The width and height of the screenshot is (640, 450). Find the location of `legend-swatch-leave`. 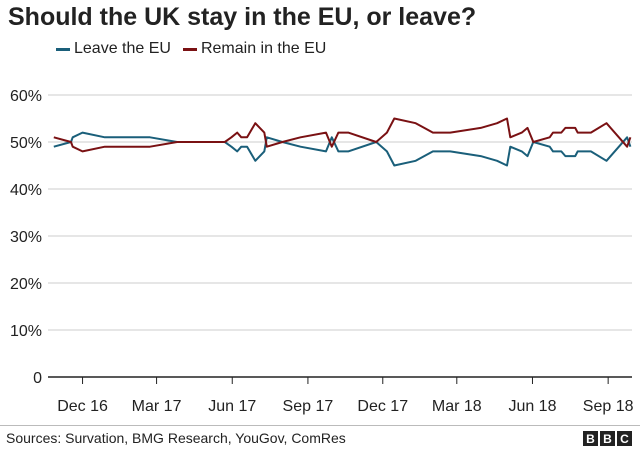

legend-swatch-leave is located at coordinates (63, 49).